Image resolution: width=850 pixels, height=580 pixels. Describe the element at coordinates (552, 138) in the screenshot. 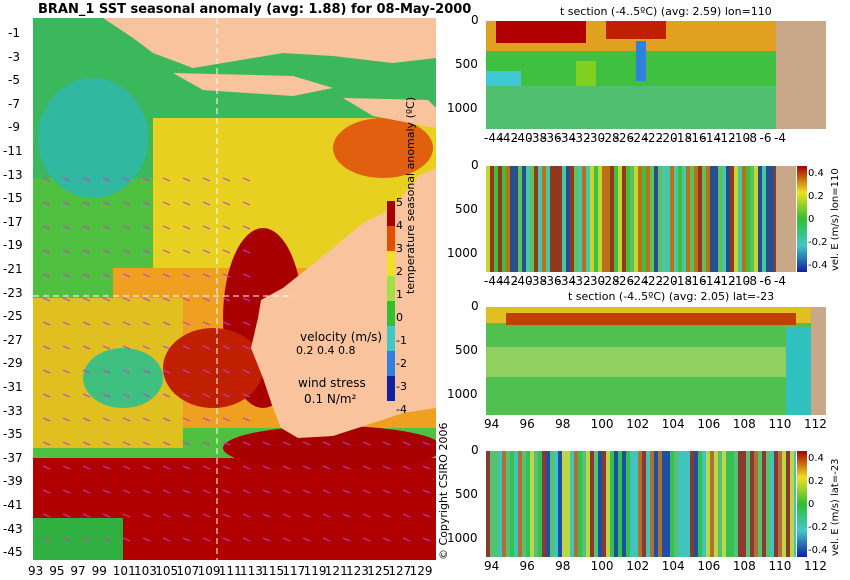

I see `panel-x-tick: -36` at that location.